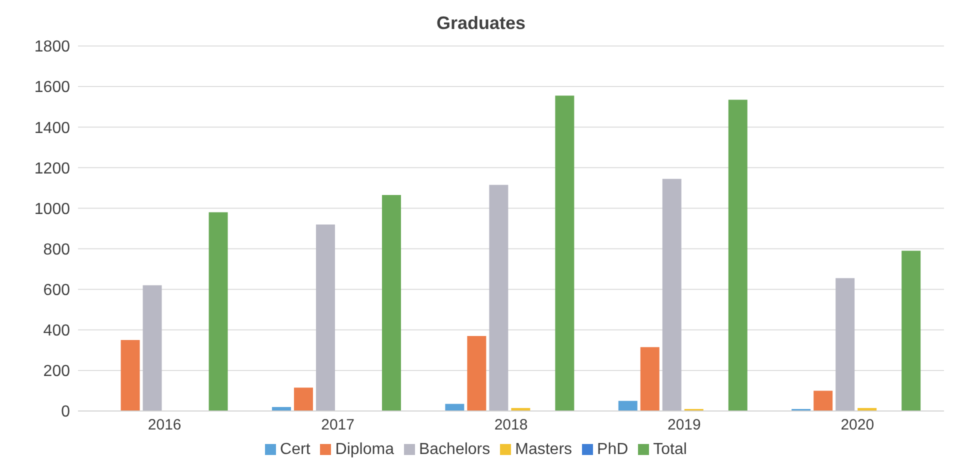 This screenshot has height=472, width=962. What do you see at coordinates (56, 371) in the screenshot?
I see `y-tick-label: 200` at bounding box center [56, 371].